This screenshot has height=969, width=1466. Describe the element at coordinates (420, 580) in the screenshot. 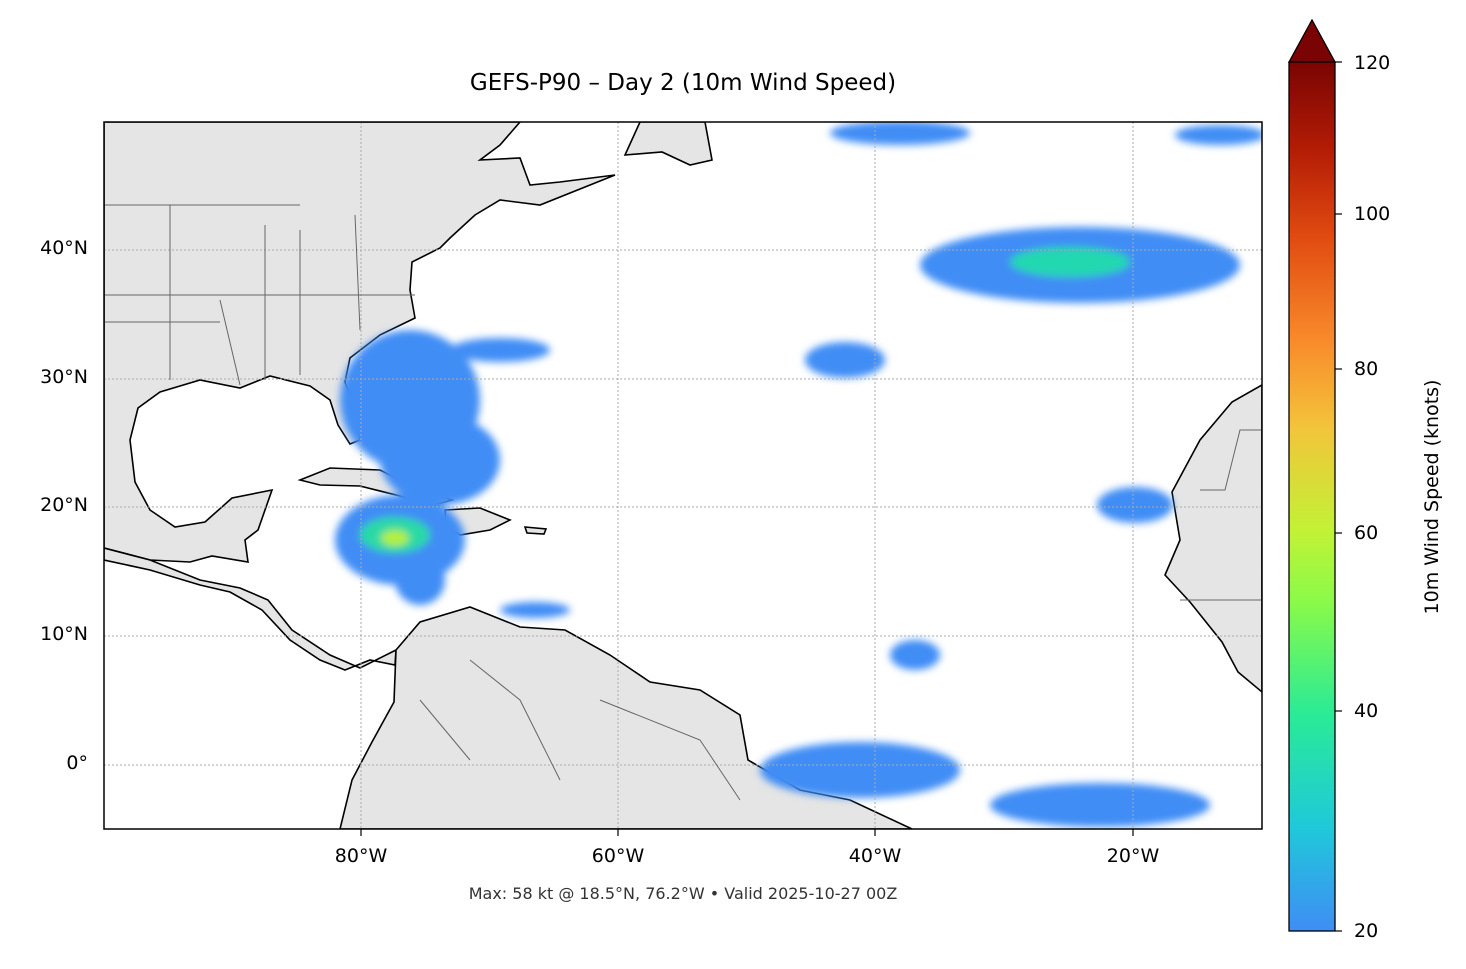

I see `wind-area-caribbean-tail` at that location.